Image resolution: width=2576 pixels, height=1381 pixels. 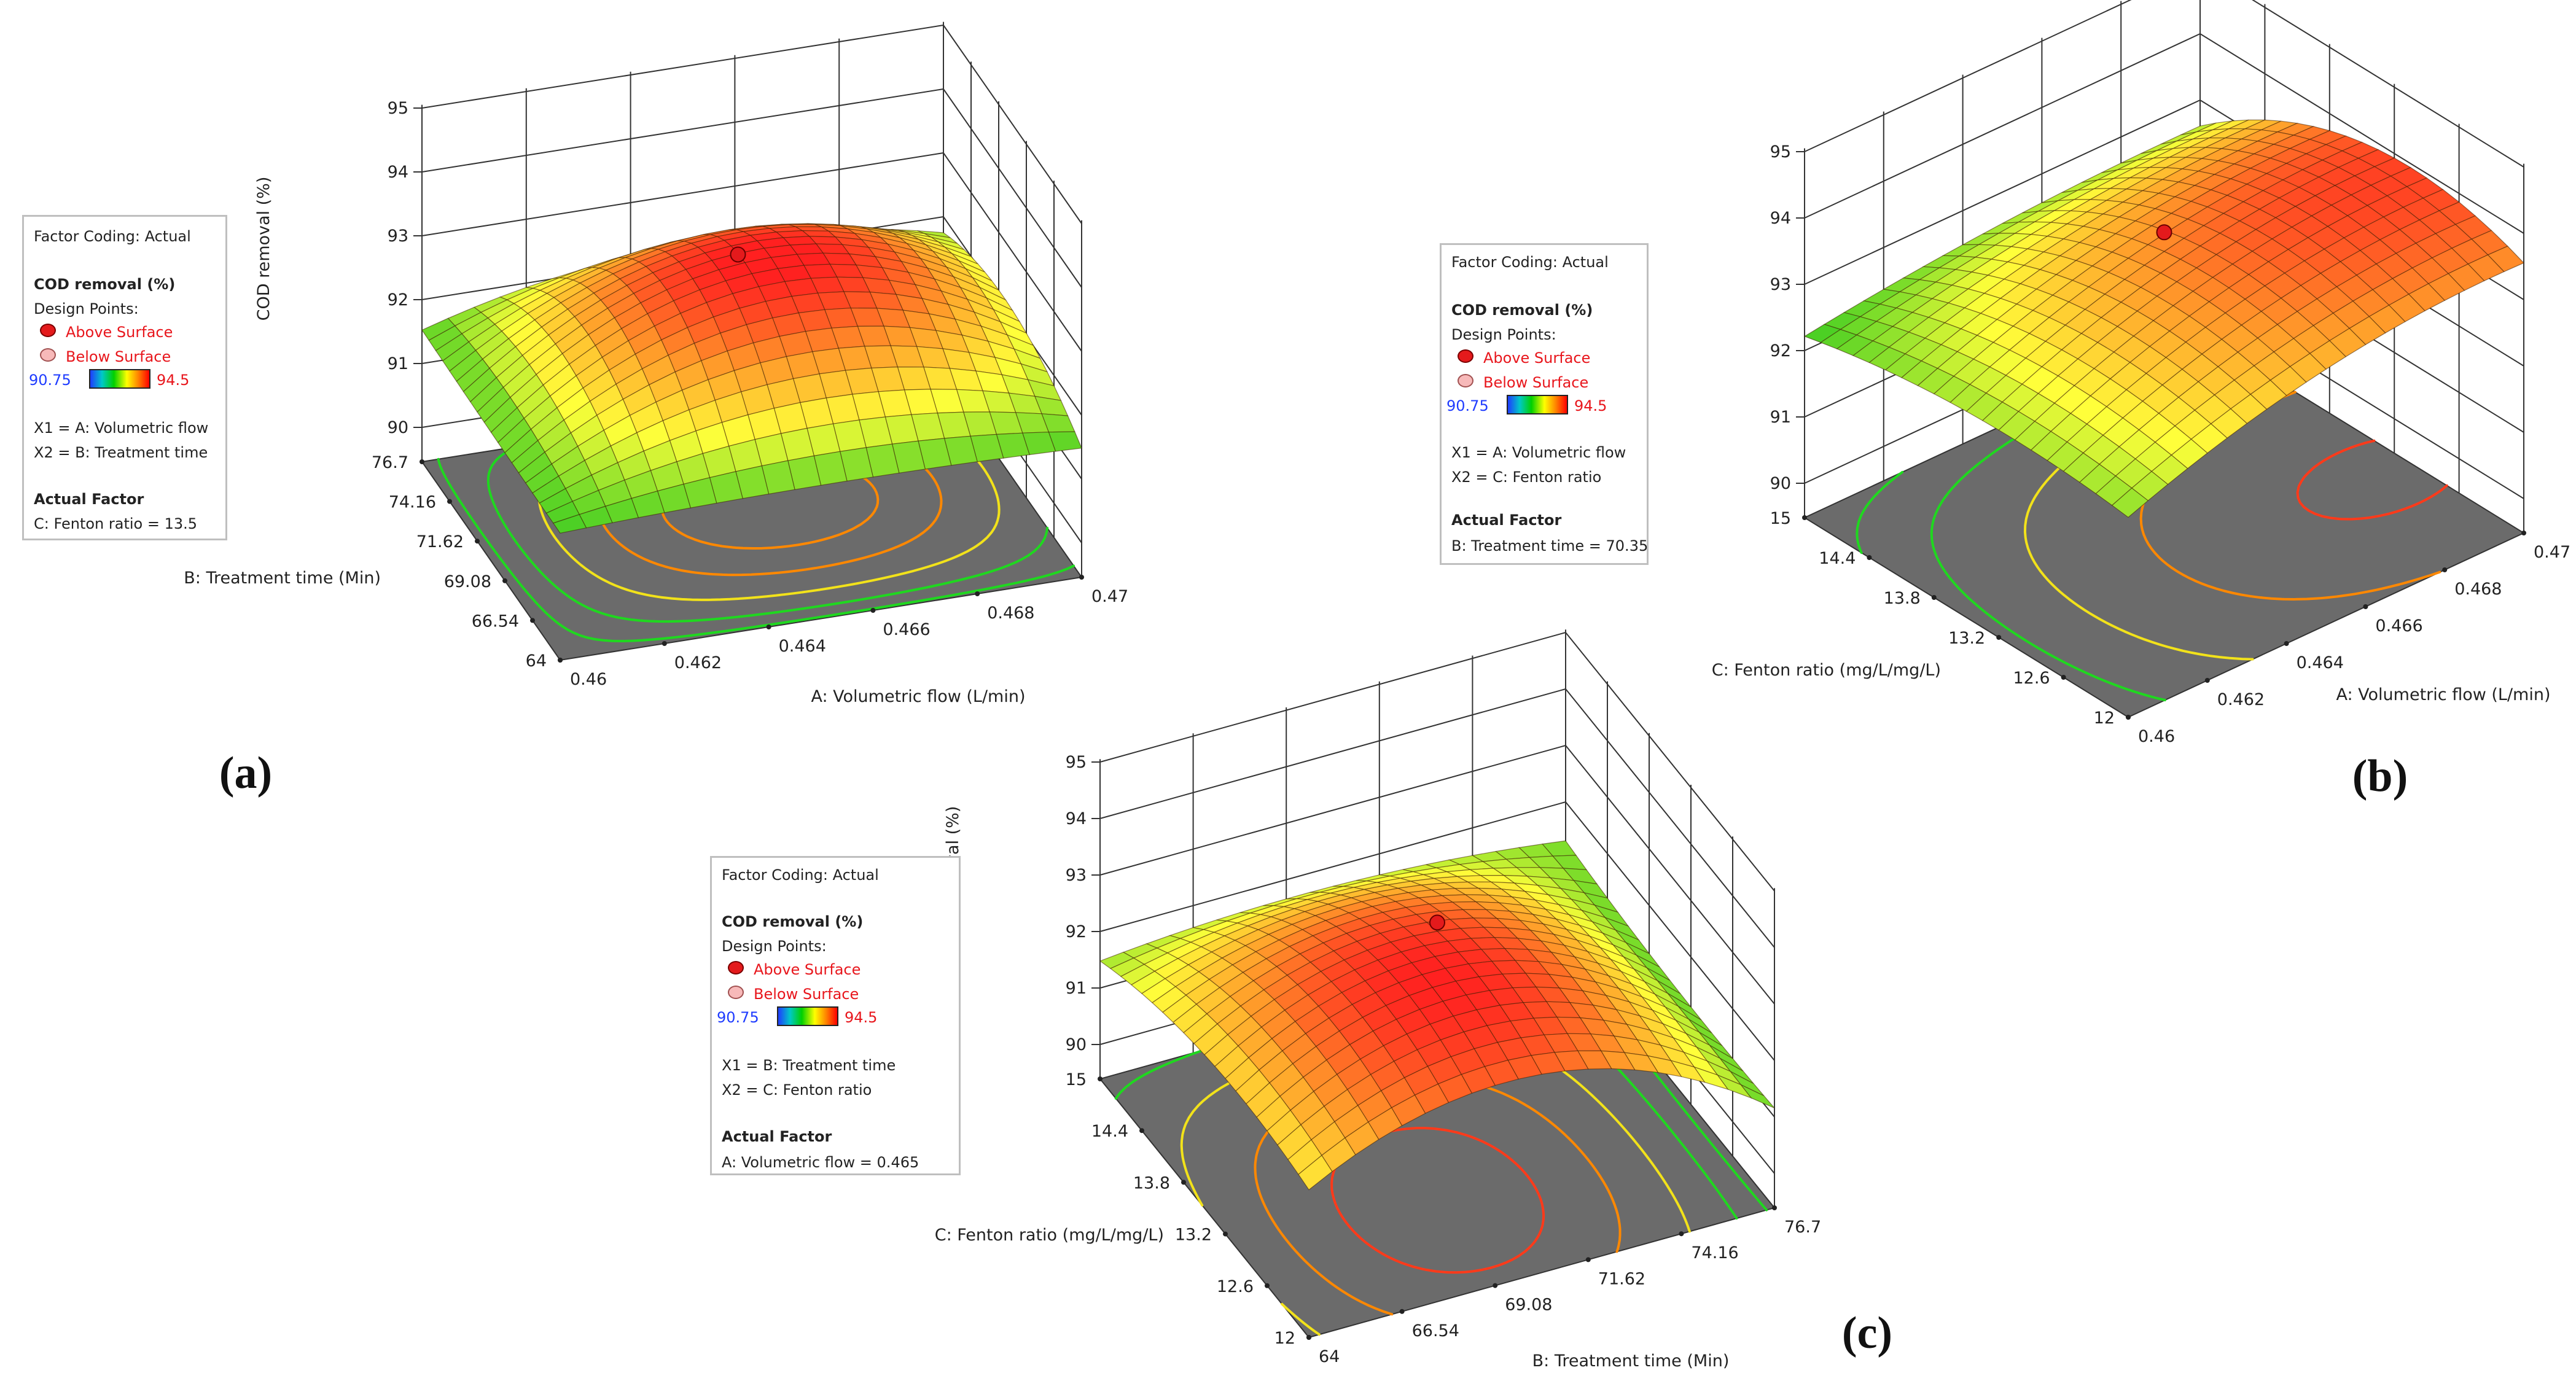 What do you see at coordinates (809, 1065) in the screenshot?
I see `legend-x1: X1 = B: Treatment time` at bounding box center [809, 1065].